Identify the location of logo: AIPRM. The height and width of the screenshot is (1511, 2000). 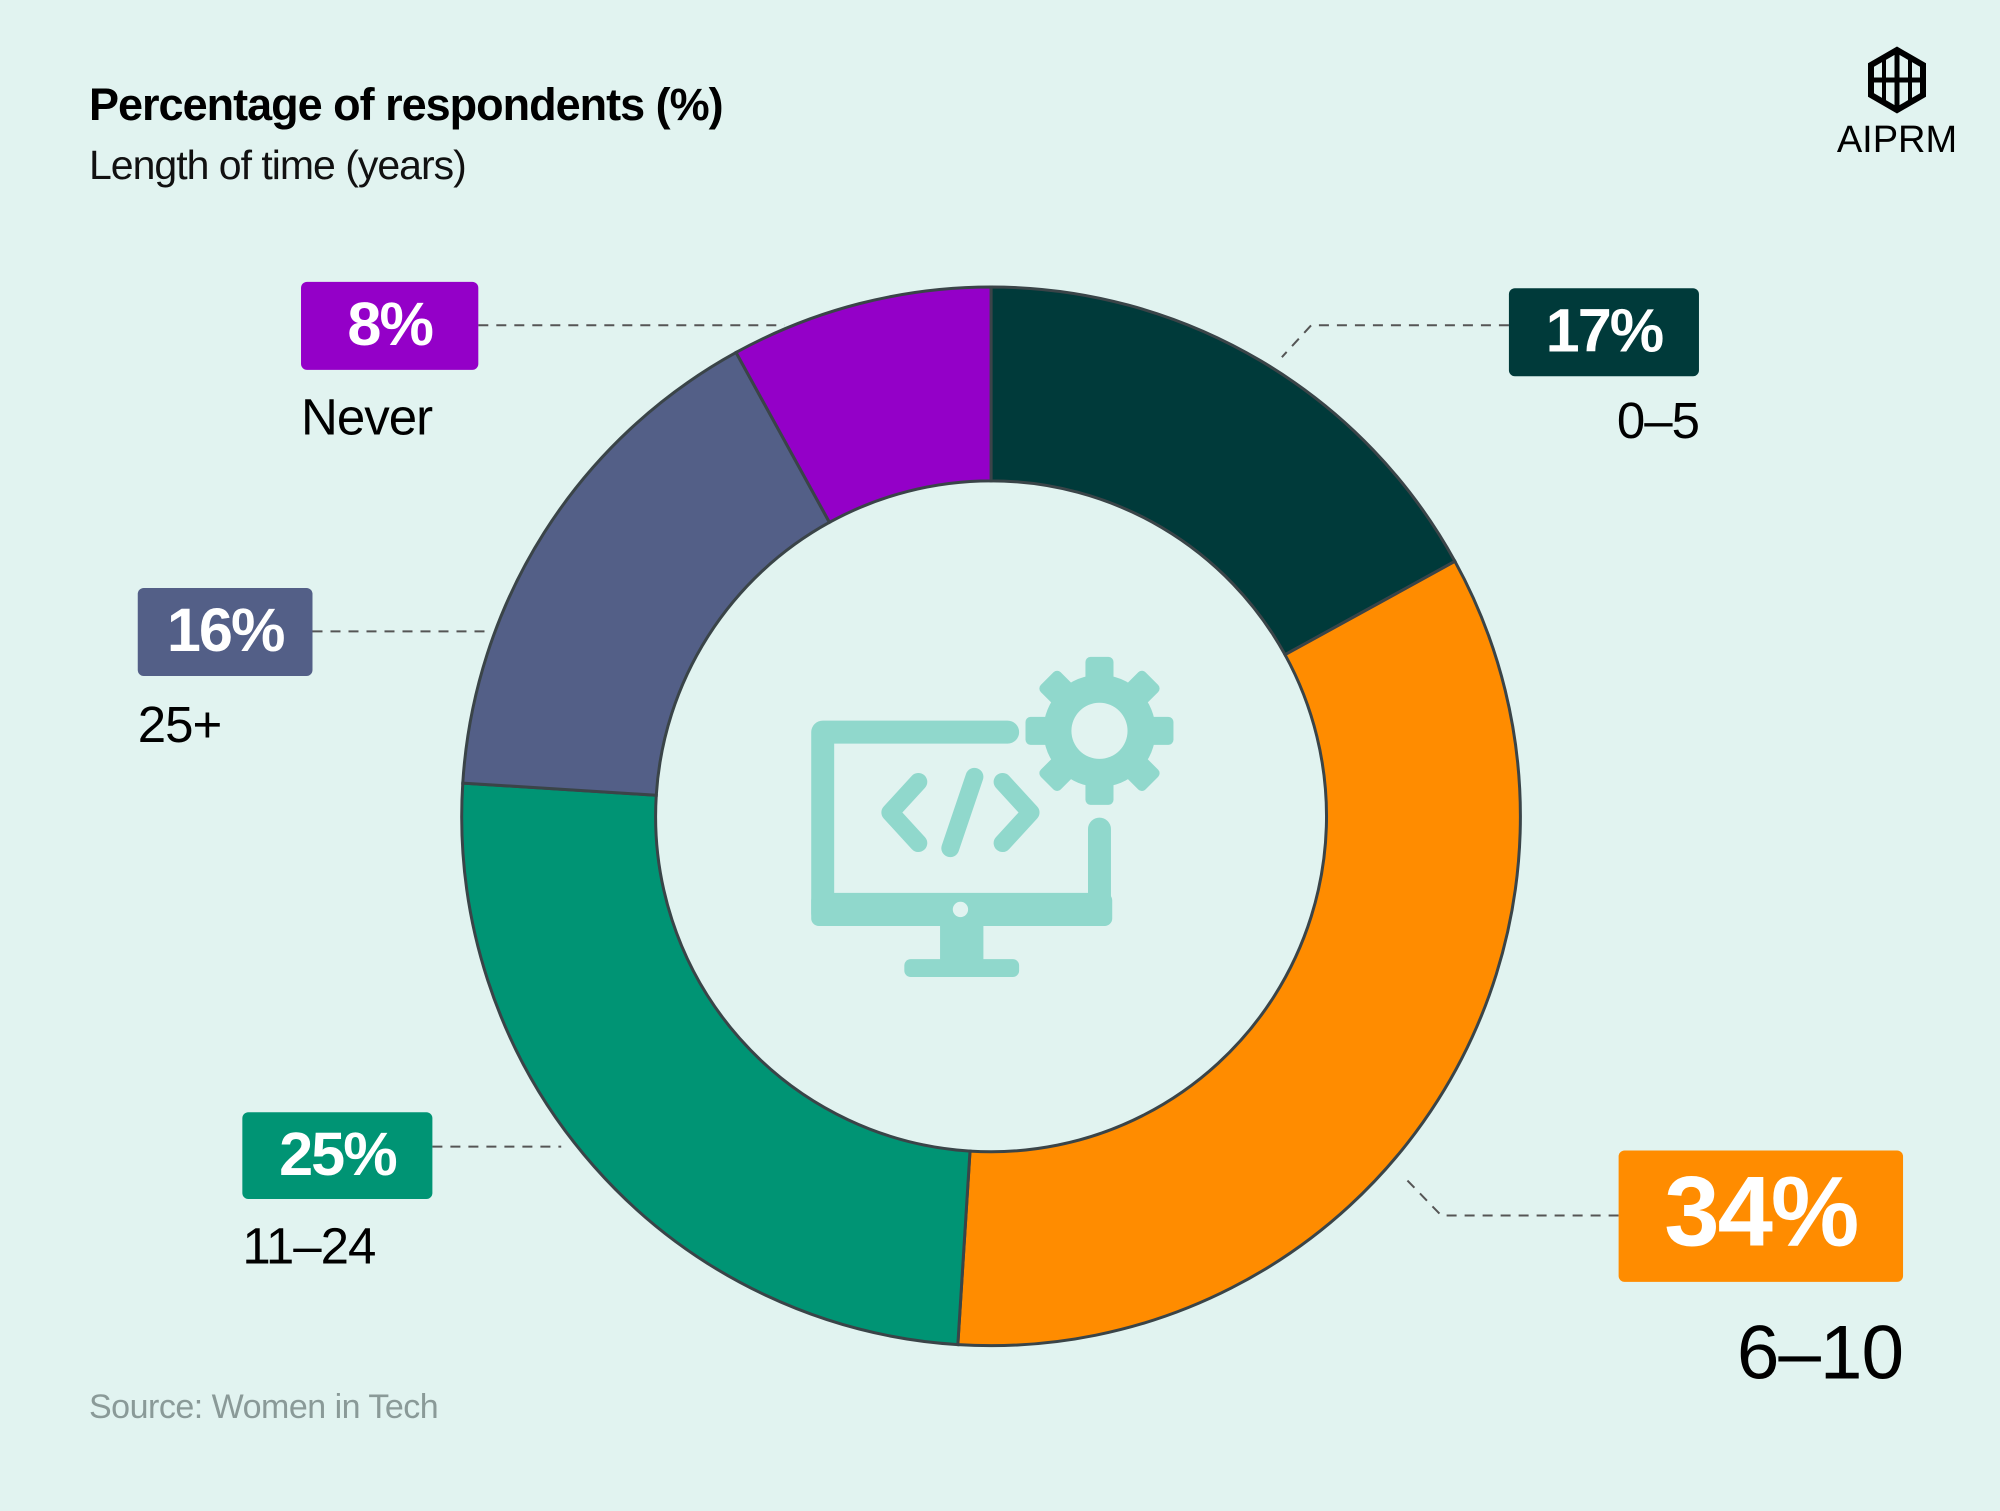
(1897, 103).